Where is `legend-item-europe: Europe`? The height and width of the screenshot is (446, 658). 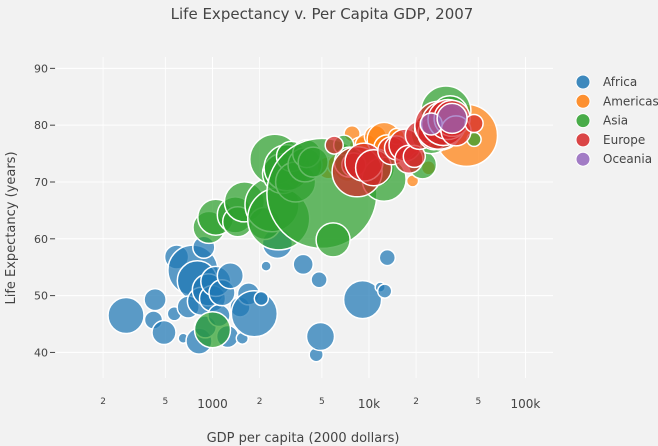
legend-item-europe: Europe is located at coordinates (610, 140).